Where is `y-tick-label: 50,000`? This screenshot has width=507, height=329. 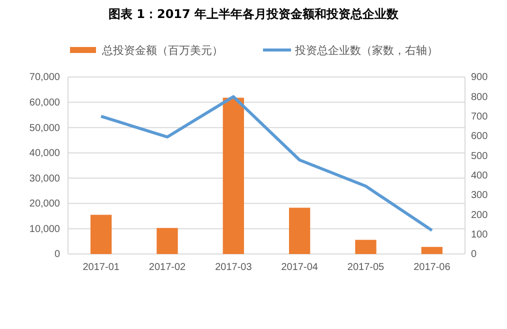
y-tick-label: 50,000 is located at coordinates (44, 128).